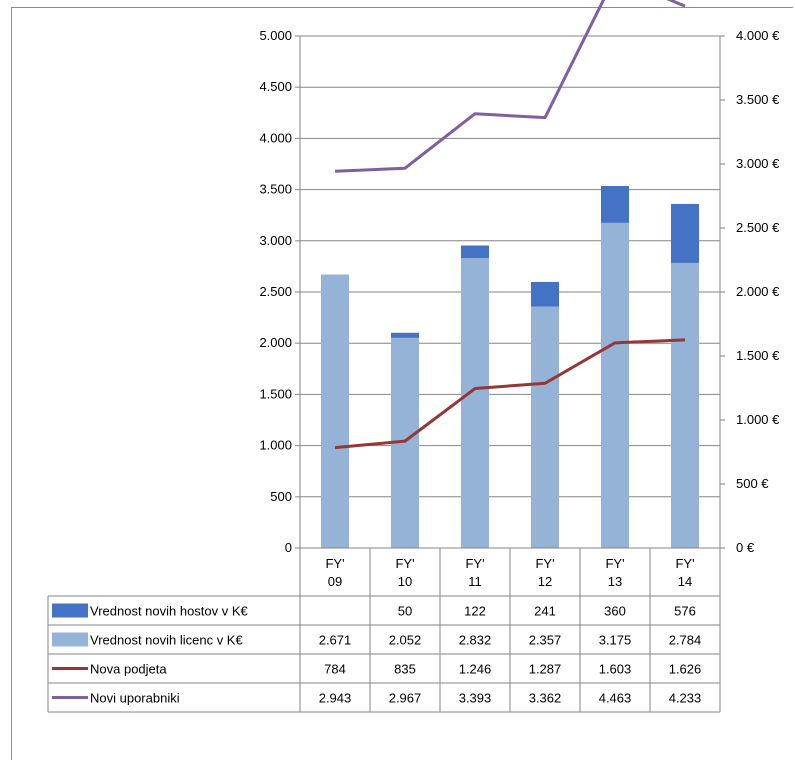  I want to click on table-cell-value: 1.626, so click(685, 669).